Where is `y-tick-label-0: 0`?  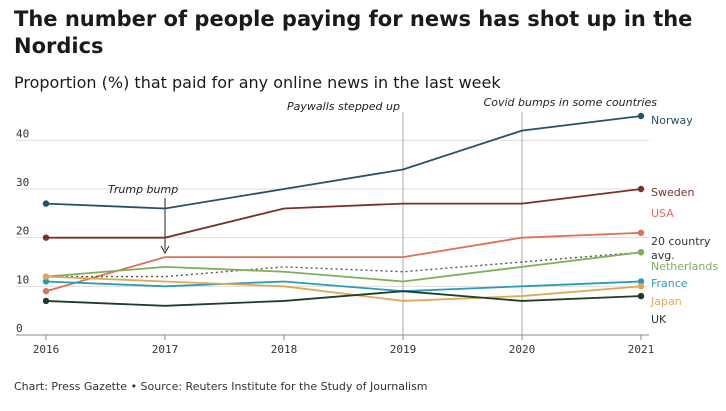
y-tick-label-0: 0 is located at coordinates (19, 328).